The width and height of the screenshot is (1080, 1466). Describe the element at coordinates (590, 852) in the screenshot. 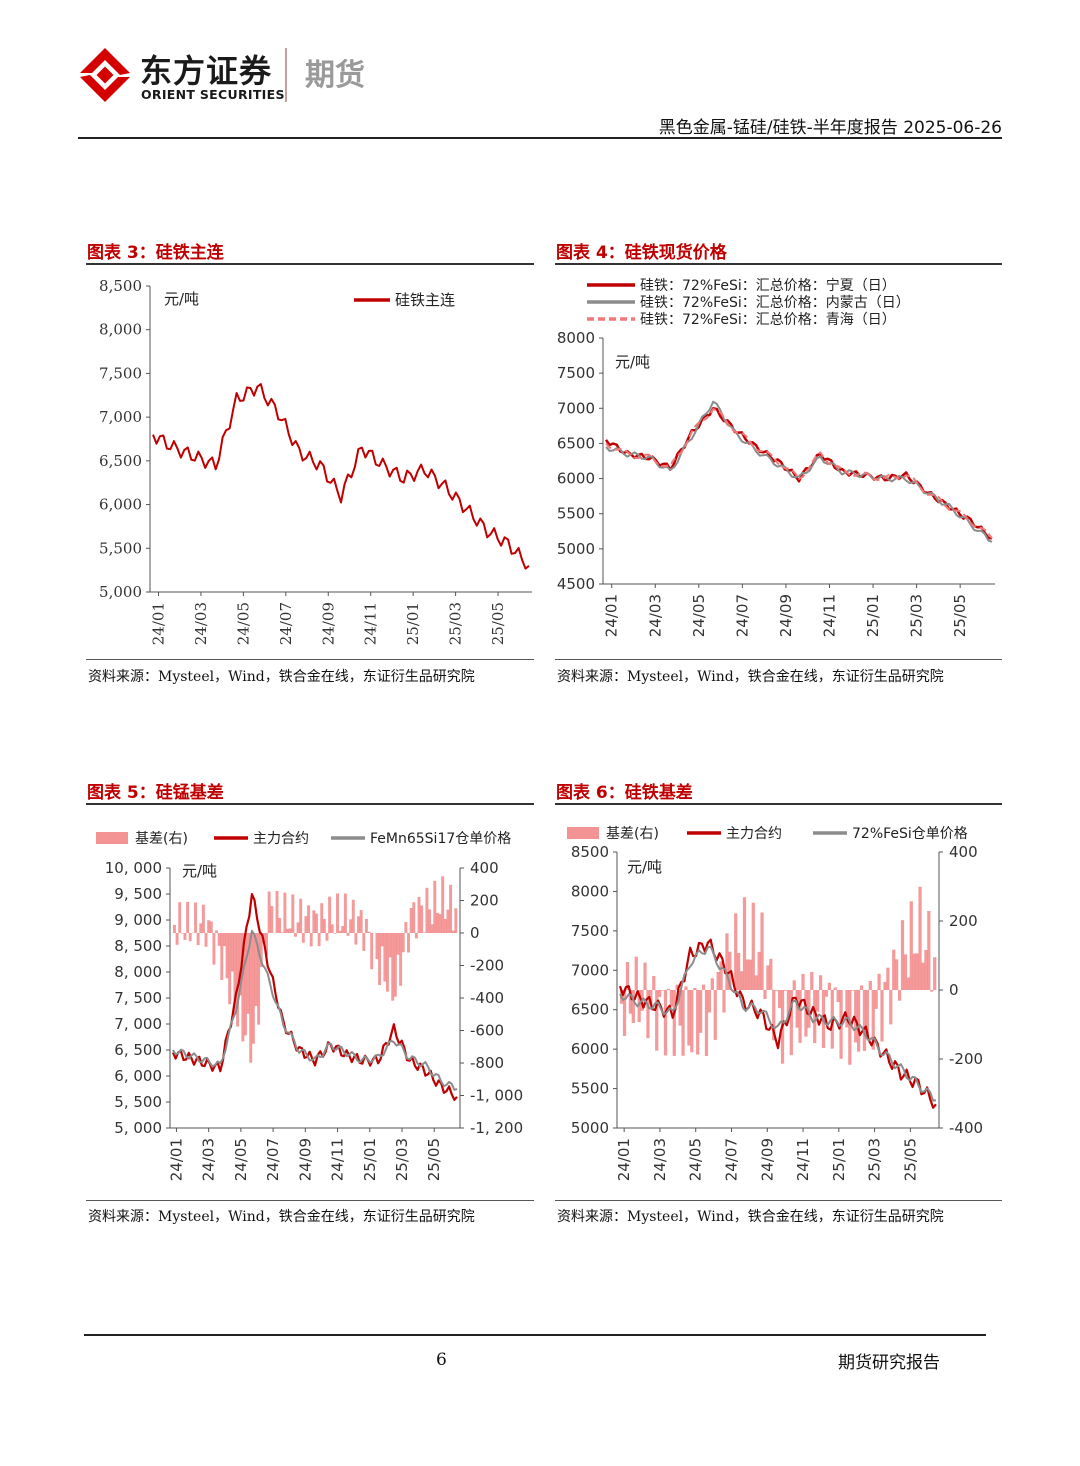

I see `y-tick-label: 8500` at that location.